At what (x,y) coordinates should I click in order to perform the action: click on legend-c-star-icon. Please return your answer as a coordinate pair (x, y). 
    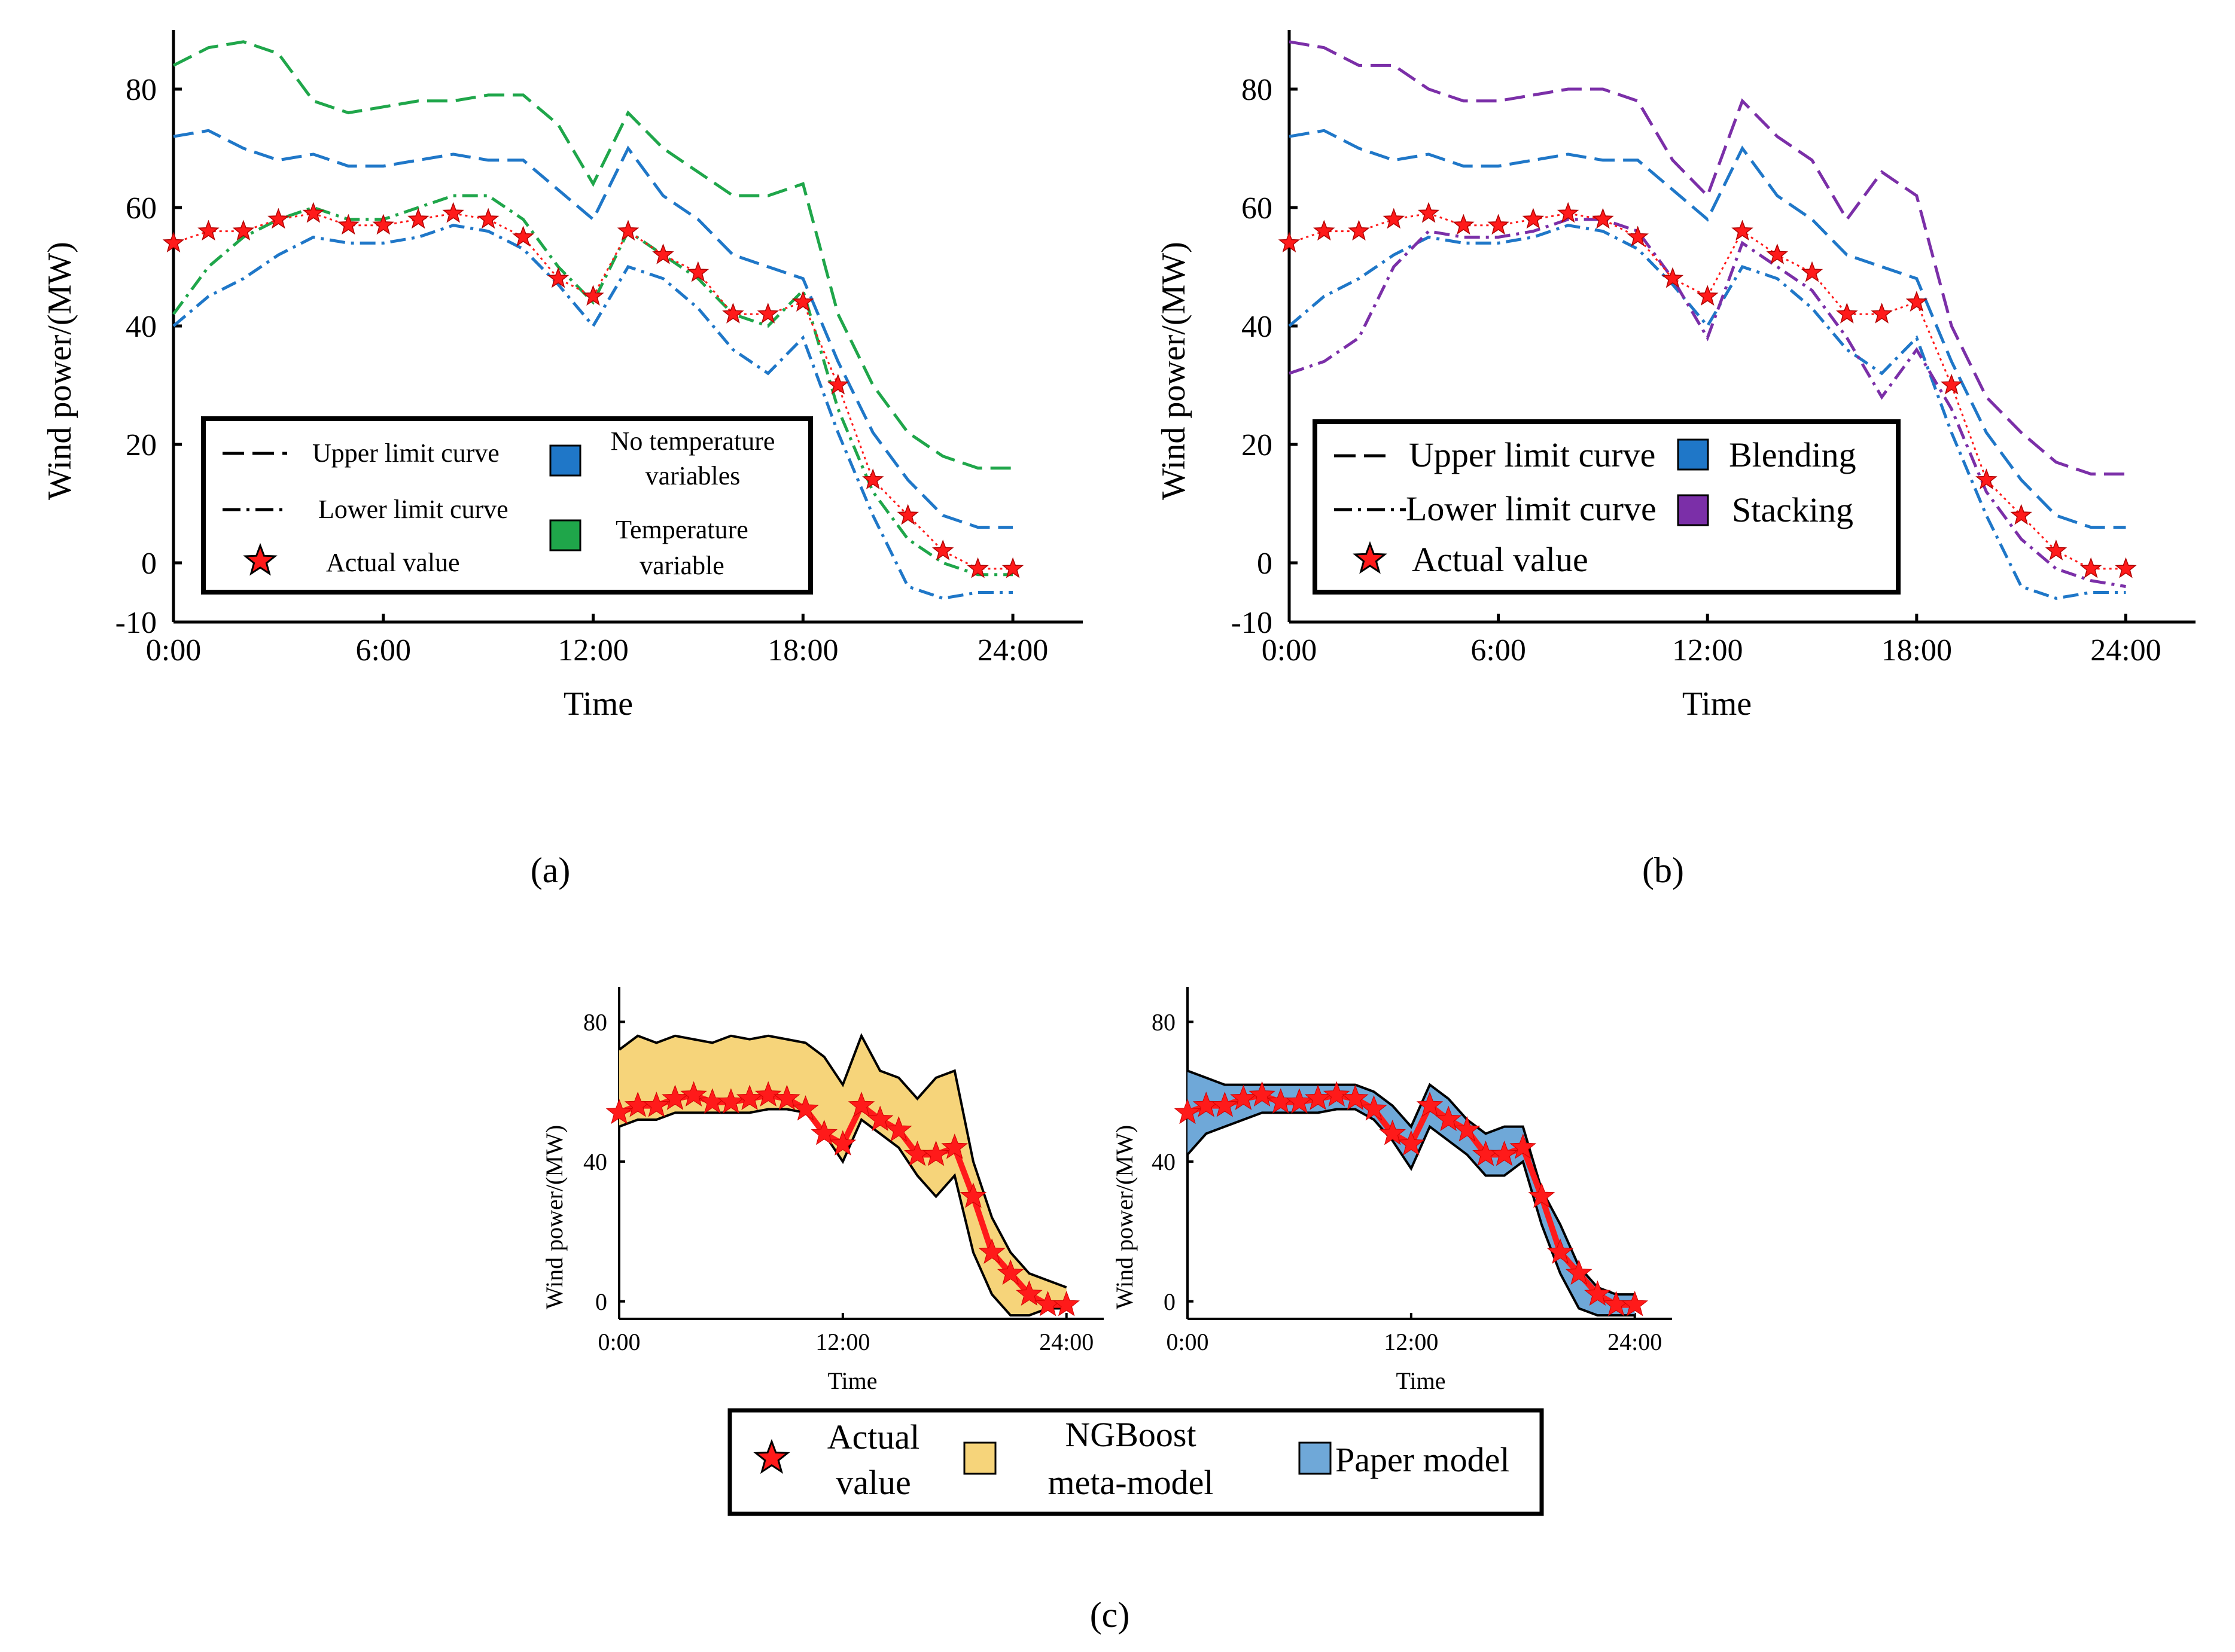
    Looking at the image, I should click on (772, 1456).